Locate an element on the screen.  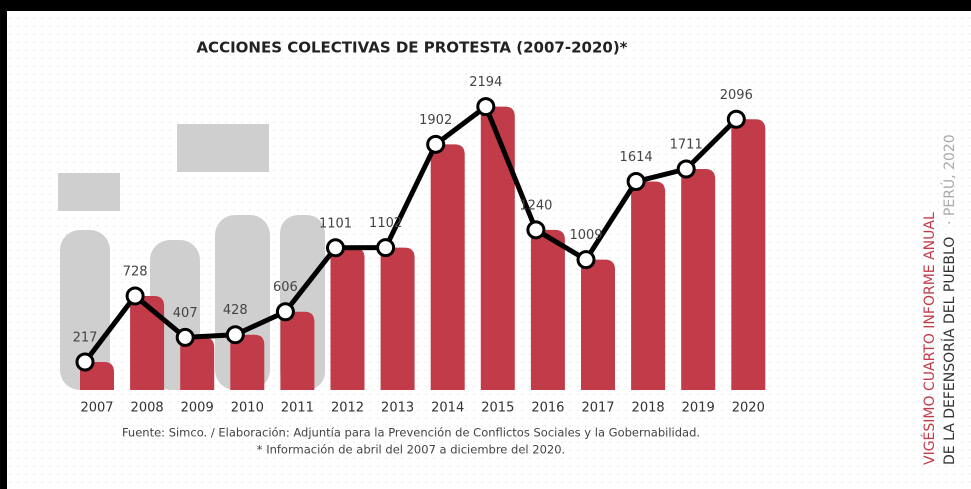
left-border is located at coordinates (3, 244).